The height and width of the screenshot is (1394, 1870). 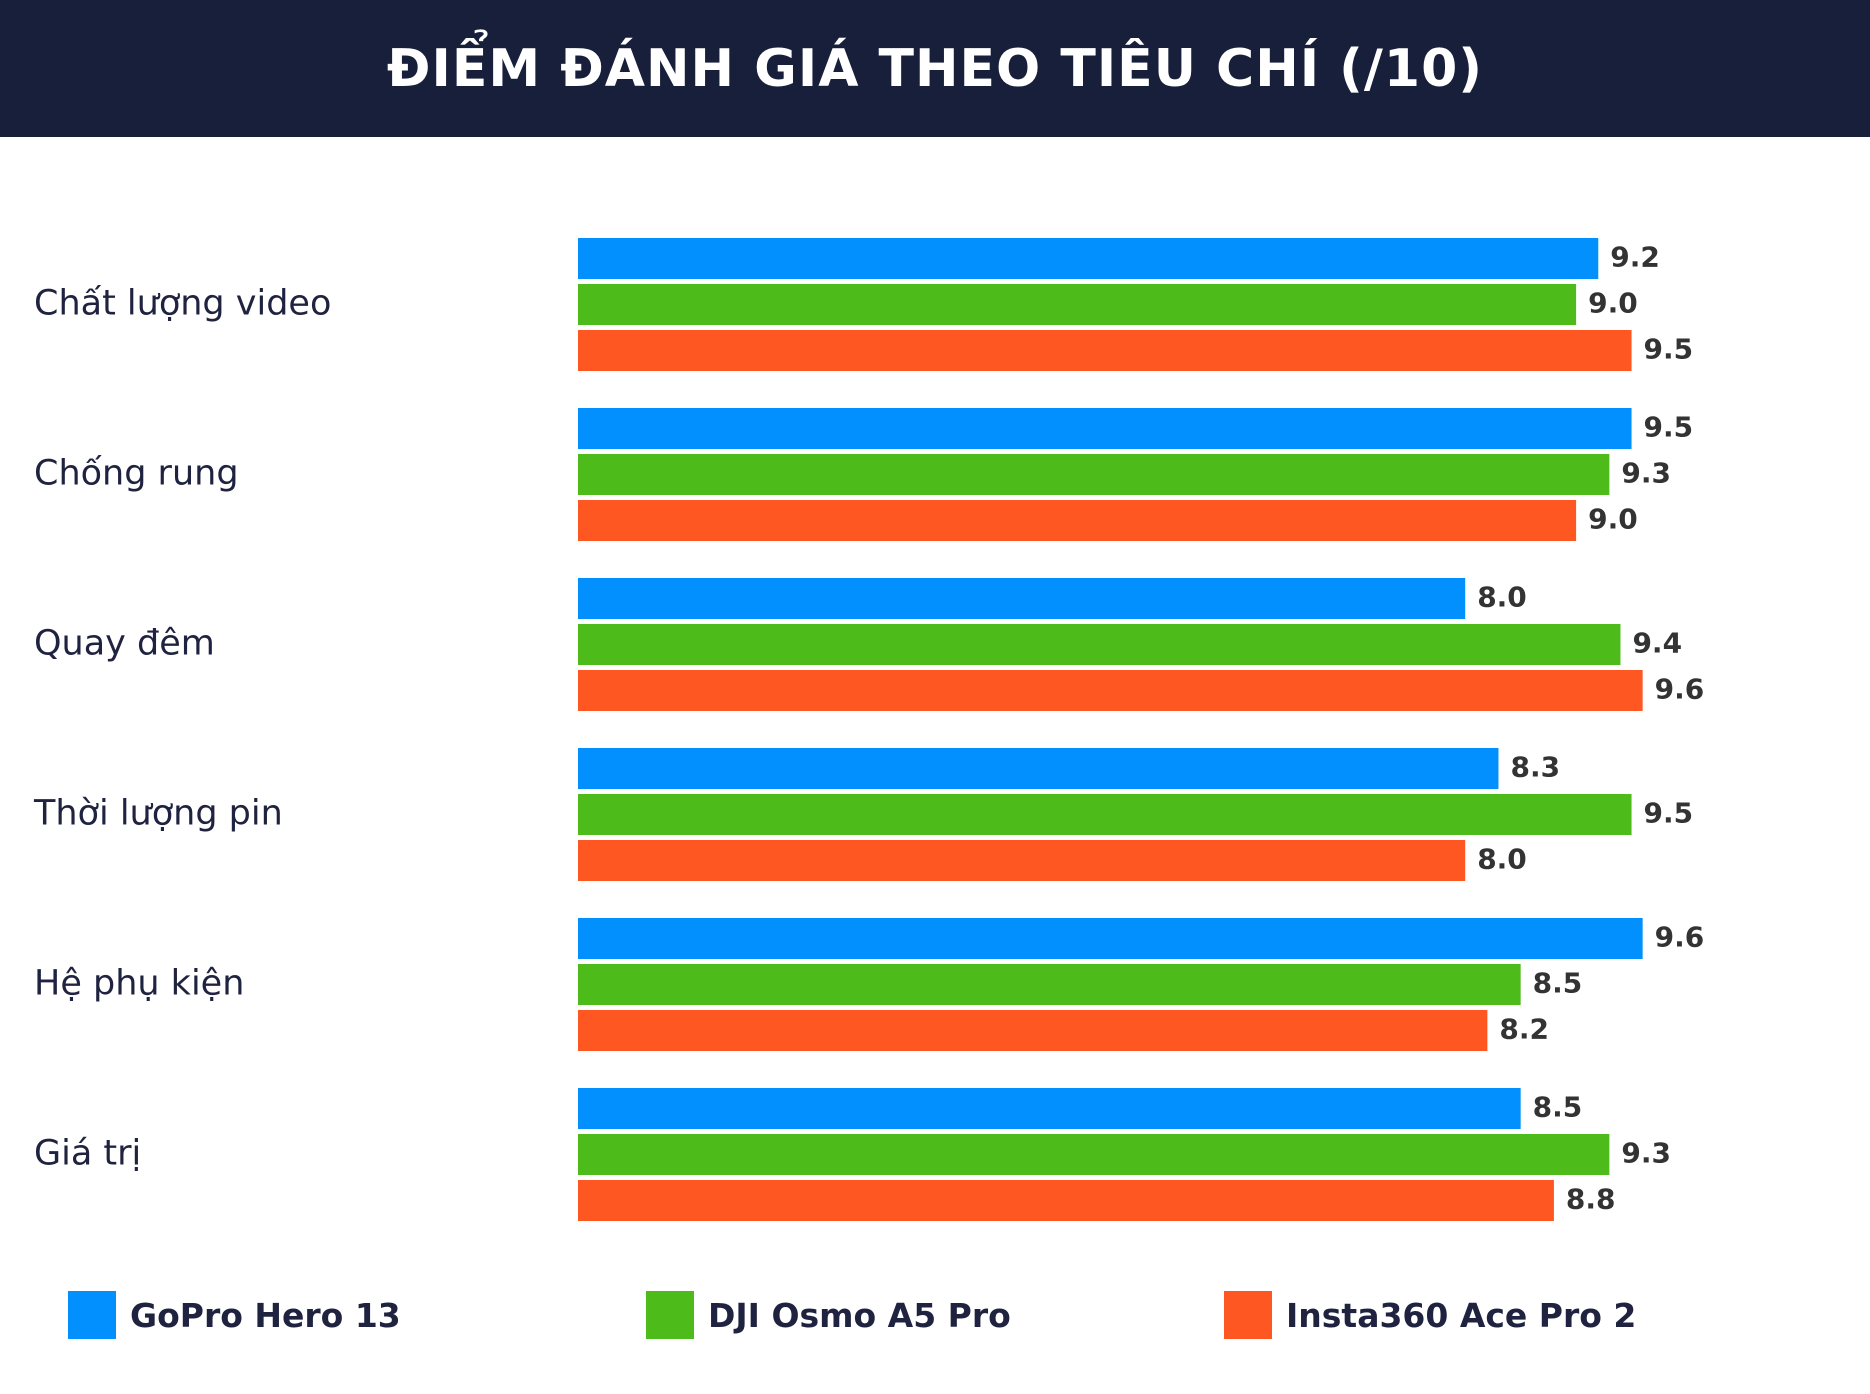 What do you see at coordinates (1066, 1200) in the screenshot?
I see `bar-insta360-ace-pro-2-gia-tri` at bounding box center [1066, 1200].